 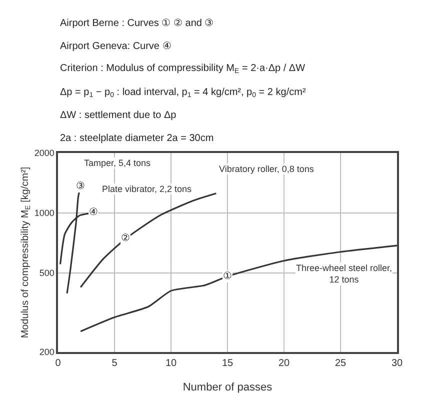 What do you see at coordinates (227, 387) in the screenshot?
I see `x-axis-title: Number of passes` at bounding box center [227, 387].